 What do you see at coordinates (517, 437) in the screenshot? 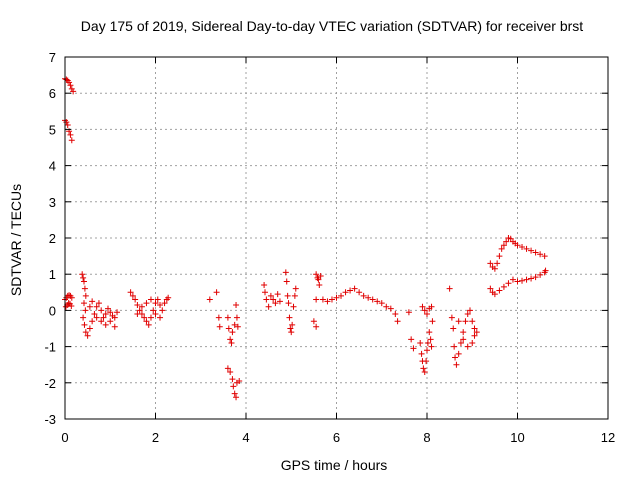
I see `x-tick-label: 10` at bounding box center [517, 437].